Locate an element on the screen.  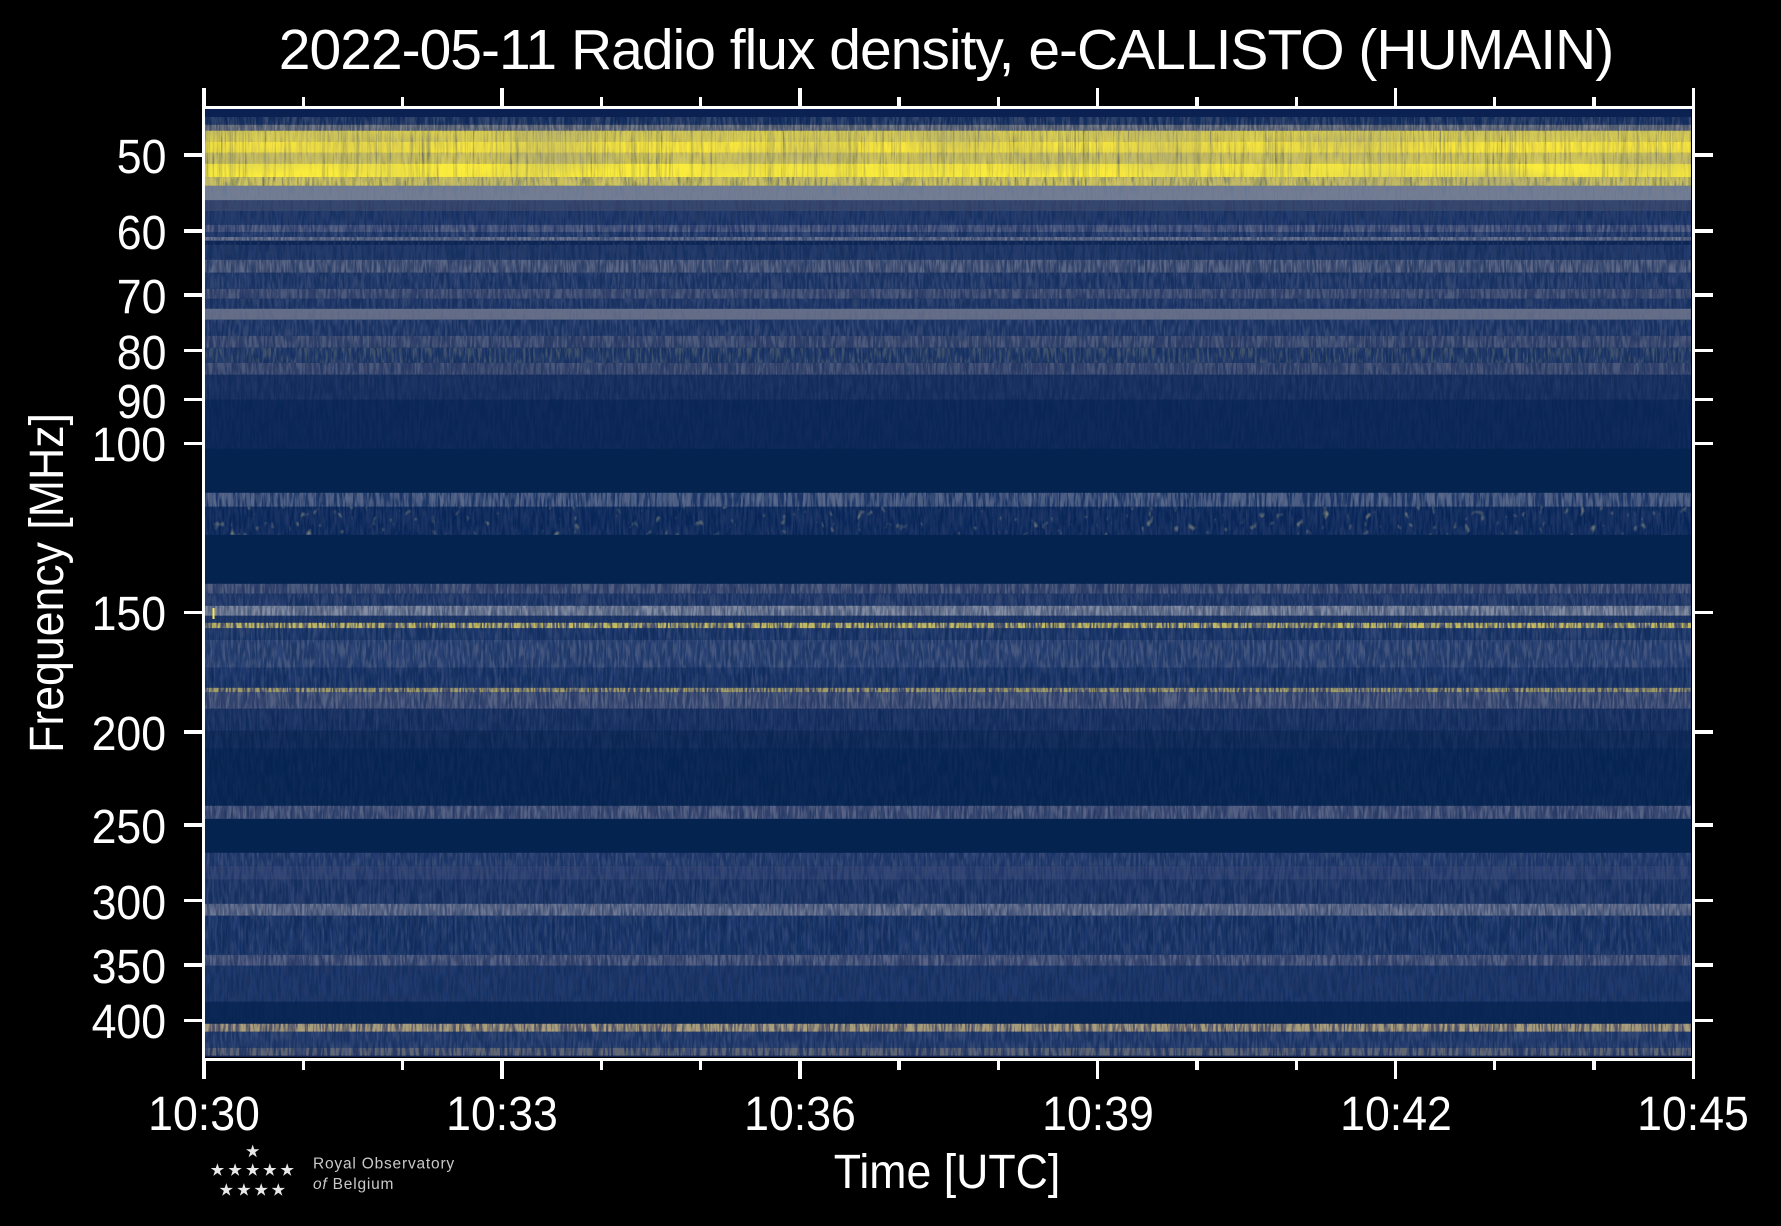
svg-text: of Belgium is located at coordinates (353, 1184).